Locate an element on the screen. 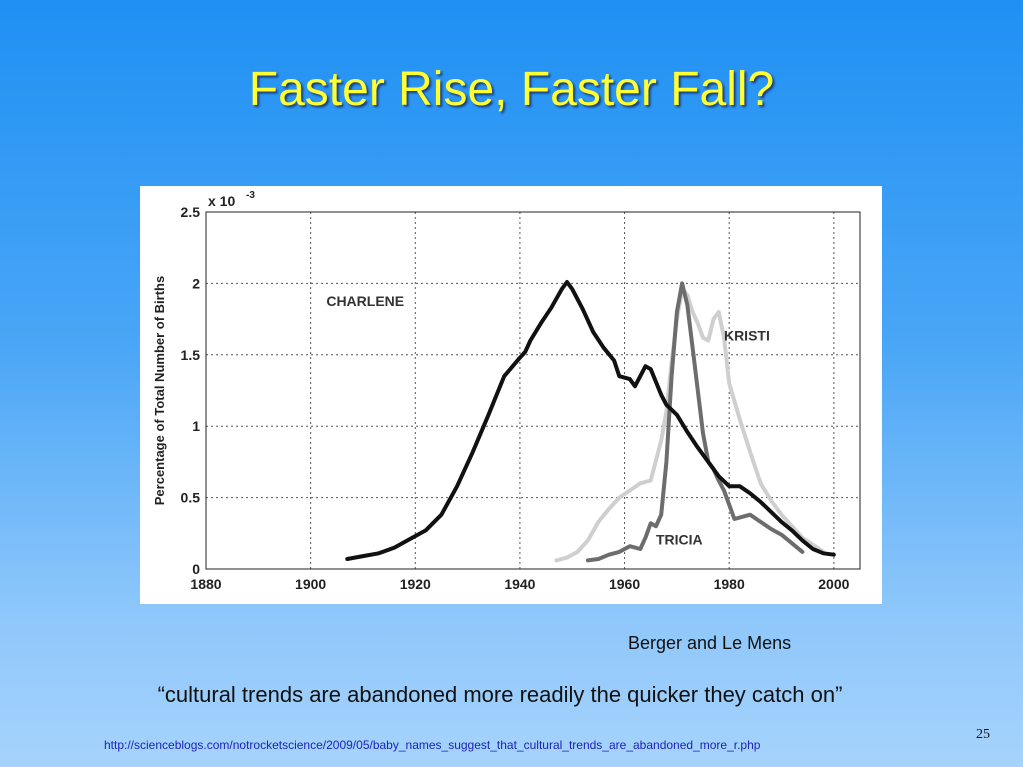 This screenshot has width=1023, height=767. x-tick-label: 1900 is located at coordinates (310, 584).